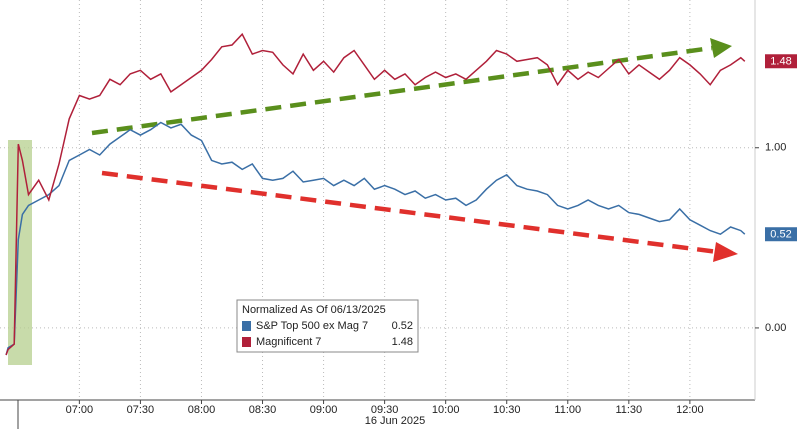 Image resolution: width=800 pixels, height=429 pixels. What do you see at coordinates (402, 342) in the screenshot?
I see `legend-value: 1.48` at bounding box center [402, 342].